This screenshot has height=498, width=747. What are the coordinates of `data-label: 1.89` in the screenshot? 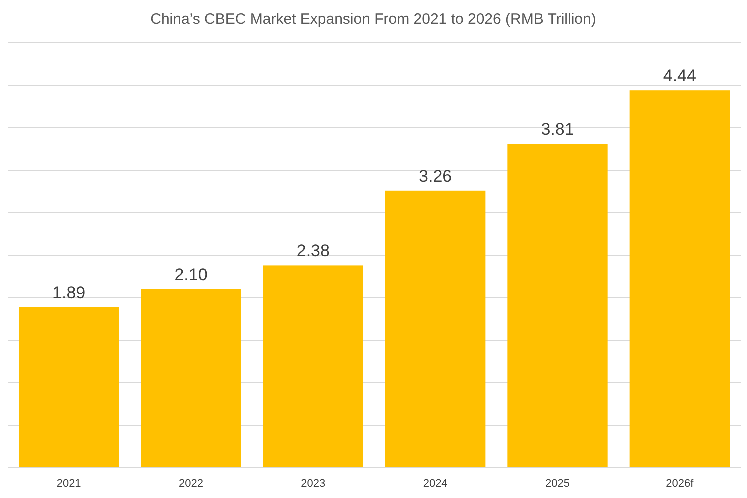 It's located at (69, 292).